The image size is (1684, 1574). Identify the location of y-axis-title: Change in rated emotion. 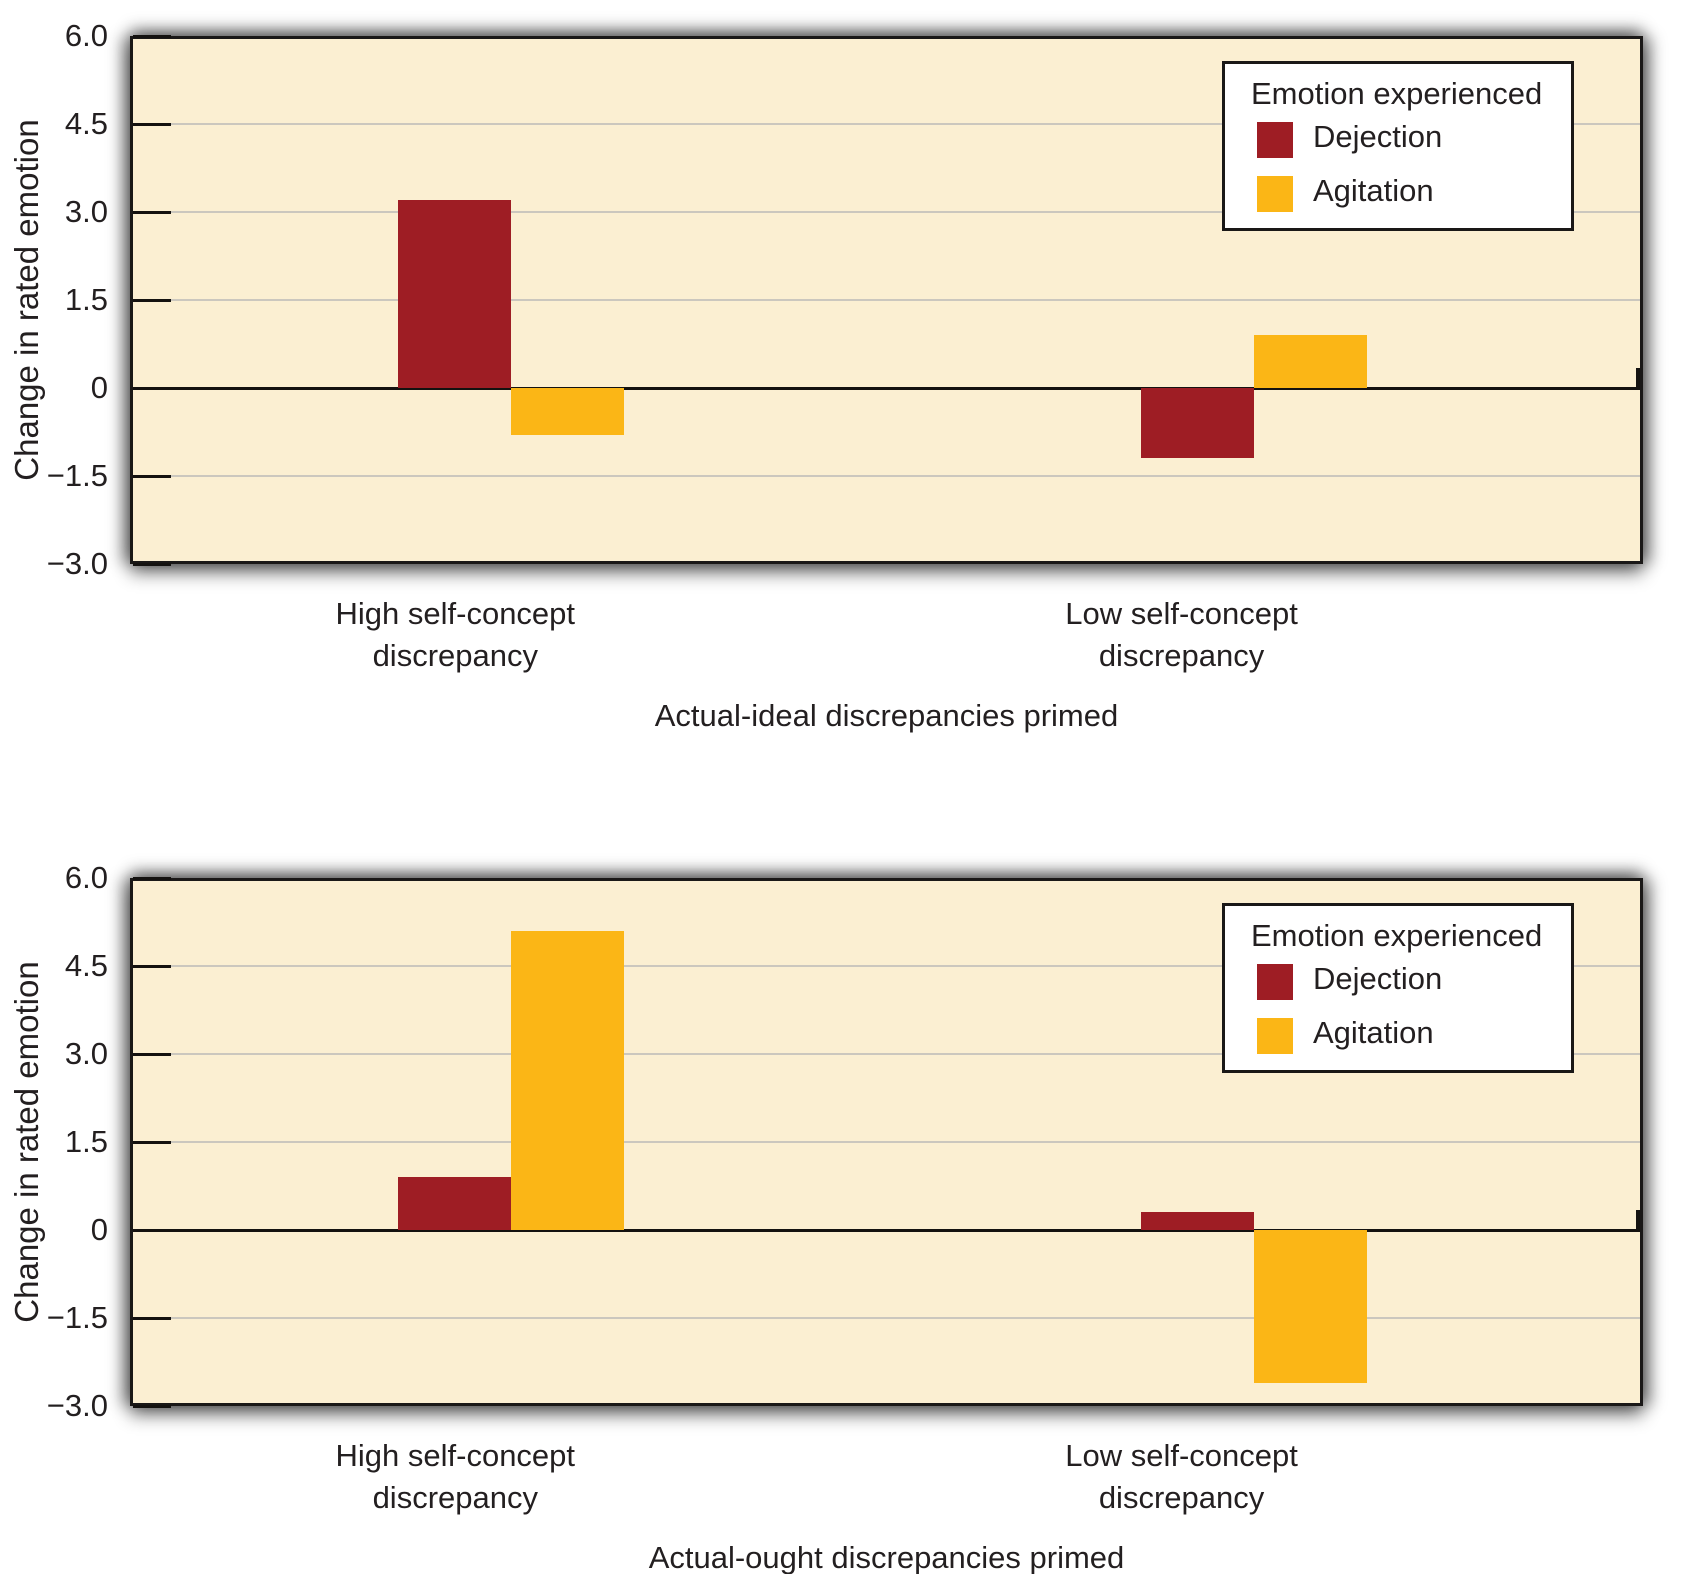
(26, 1142).